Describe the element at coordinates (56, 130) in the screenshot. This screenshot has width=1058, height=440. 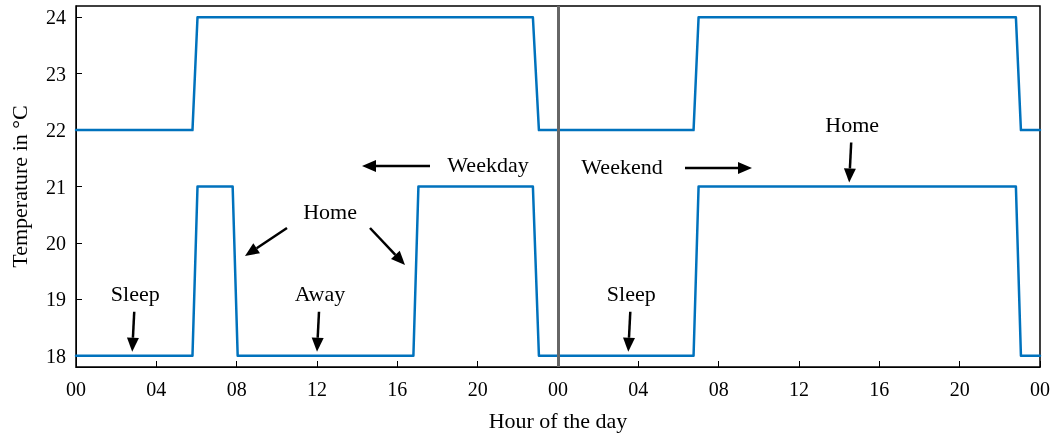
I see `y-tick-label: 22` at that location.